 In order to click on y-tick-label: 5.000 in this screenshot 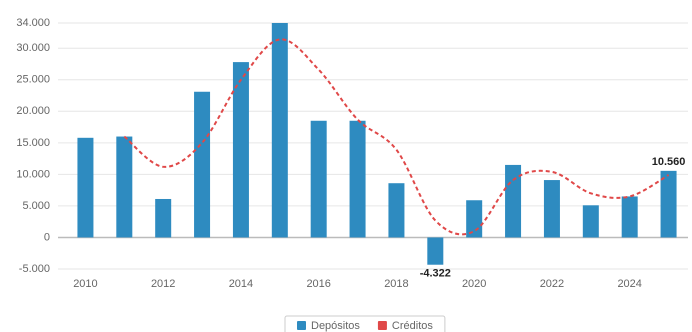, I will do `click(36, 206)`.